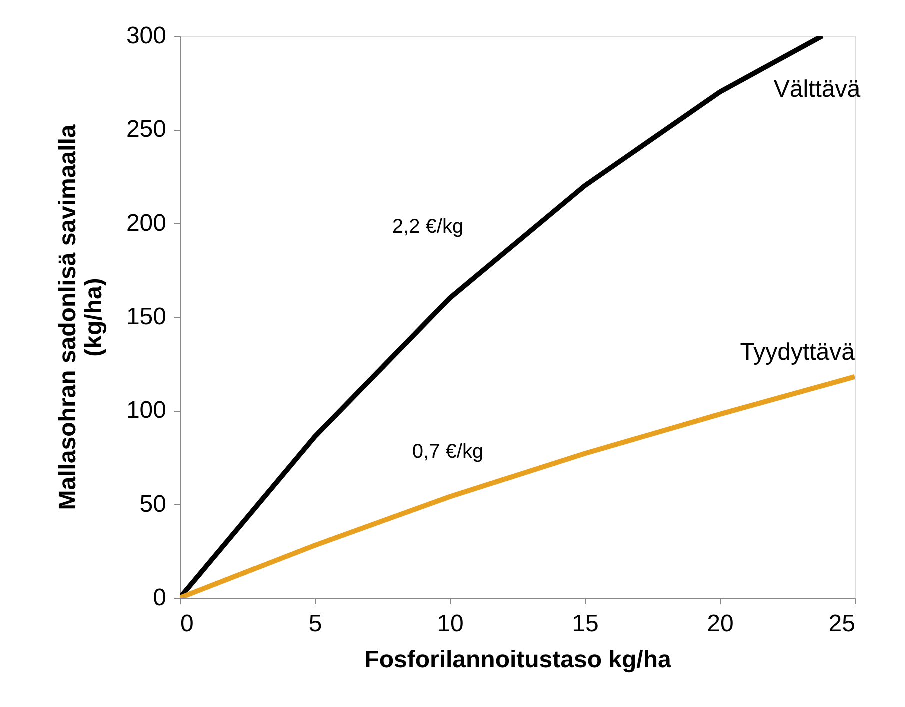 Image resolution: width=905 pixels, height=707 pixels. I want to click on y-tick-label: 150, so click(146, 317).